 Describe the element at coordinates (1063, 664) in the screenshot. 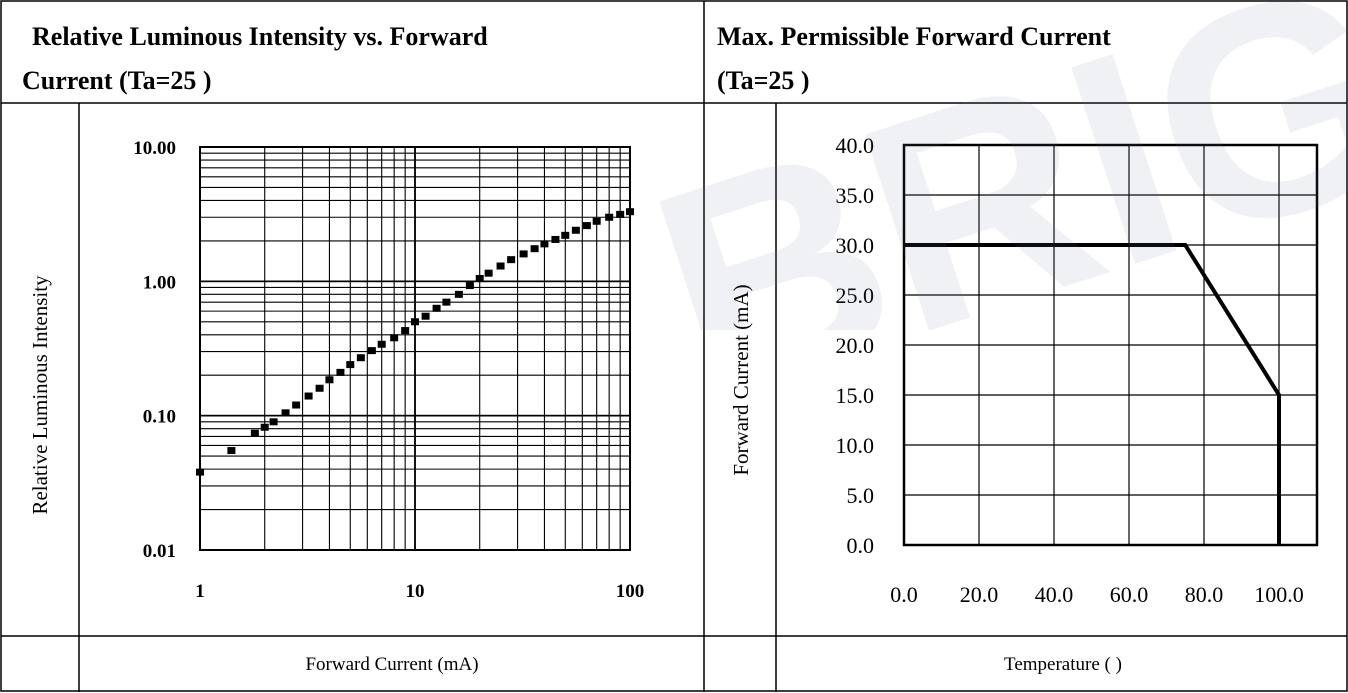

I see `x-axis-label: Temperature ( )` at that location.